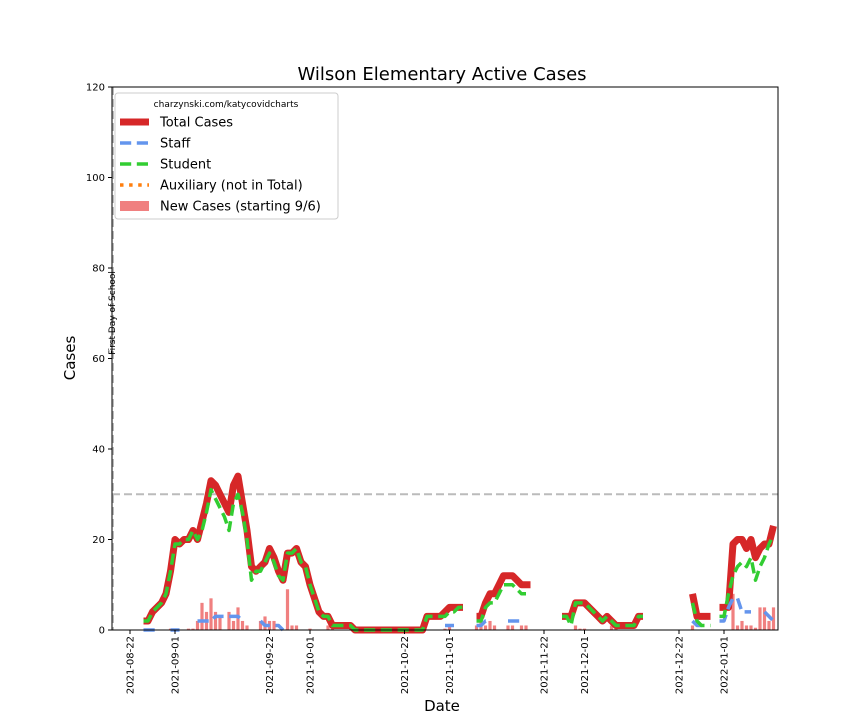 This screenshot has height=720, width=864. Describe the element at coordinates (270, 665) in the screenshot. I see `x-tick-label: 2021-09-22` at that location.